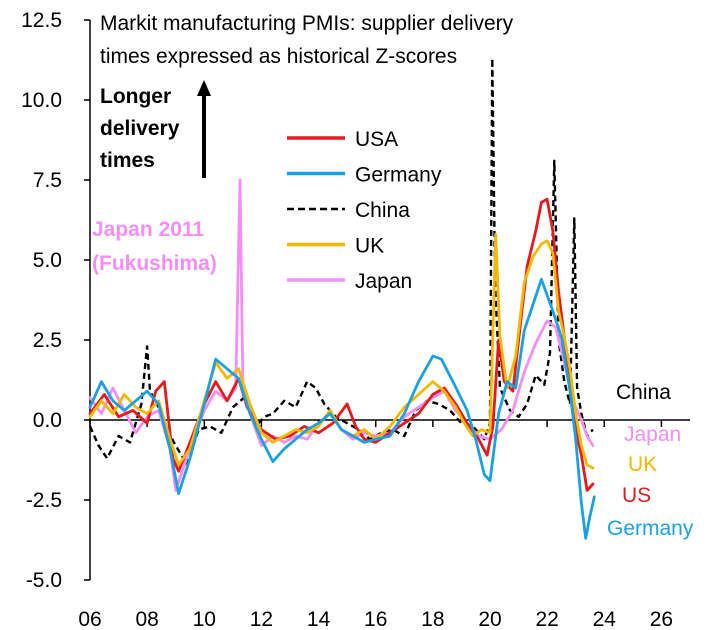 The height and width of the screenshot is (630, 713). What do you see at coordinates (41, 100) in the screenshot?
I see `y-tick-label: 10.0` at bounding box center [41, 100].